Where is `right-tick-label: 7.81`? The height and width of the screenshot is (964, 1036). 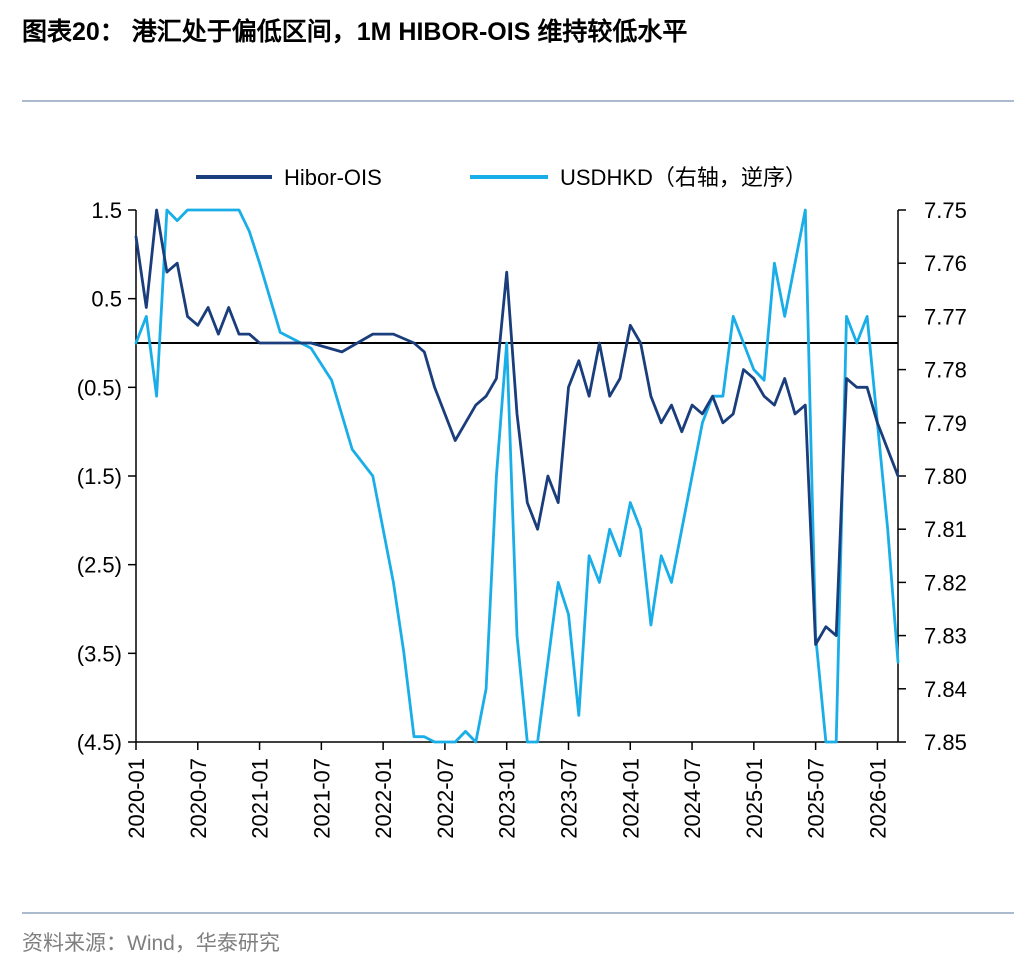 right-tick-label: 7.81 is located at coordinates (945, 529).